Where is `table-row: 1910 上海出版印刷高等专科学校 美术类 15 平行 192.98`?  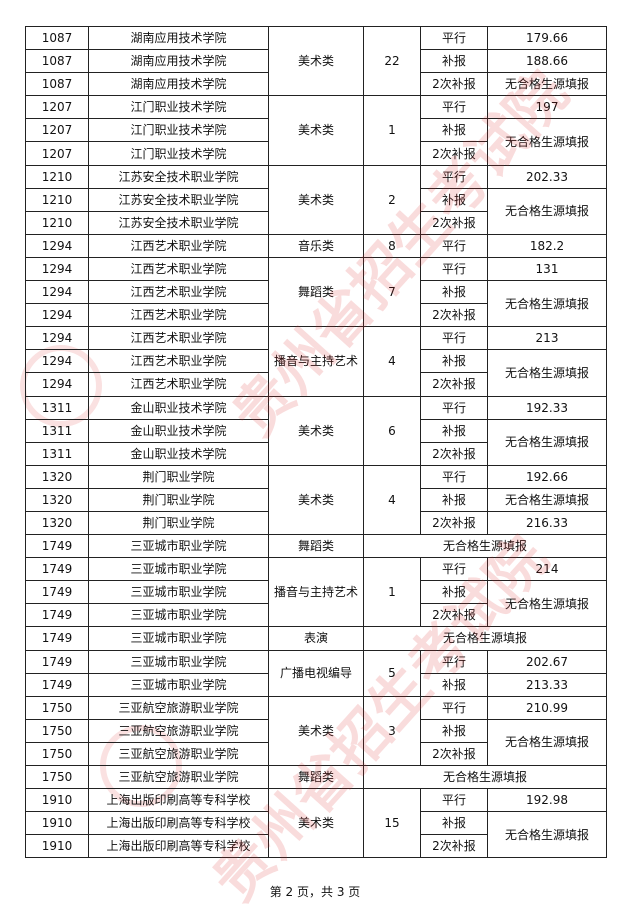 table-row: 1910 上海出版印刷高等专科学校 美术类 15 平行 192.98 is located at coordinates (316, 823).